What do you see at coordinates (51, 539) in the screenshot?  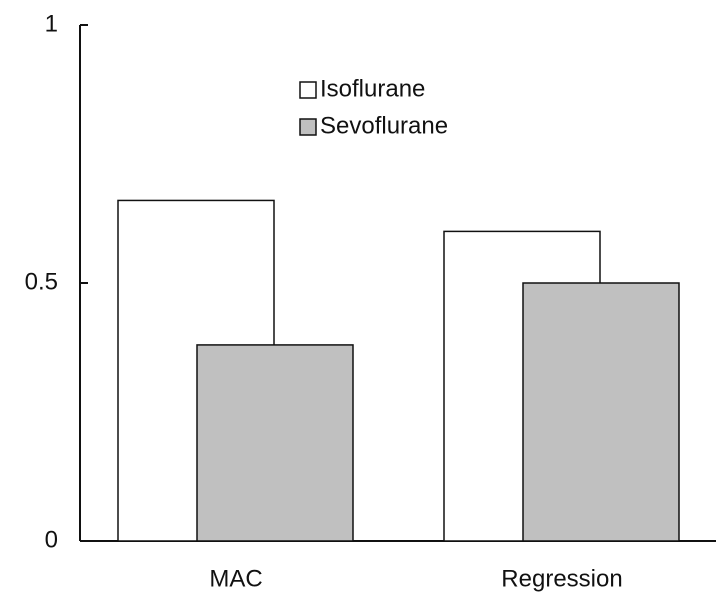 I see `y-tick-label: 0` at bounding box center [51, 539].